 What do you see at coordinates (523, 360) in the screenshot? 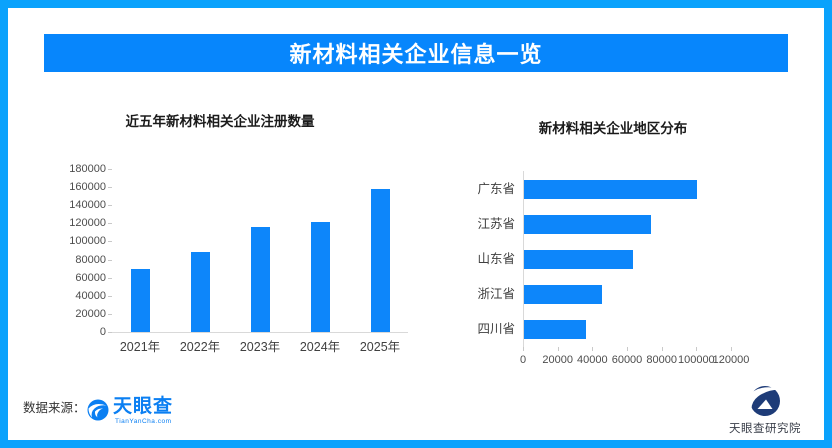
I see `x-tick-label: 0` at bounding box center [523, 360].